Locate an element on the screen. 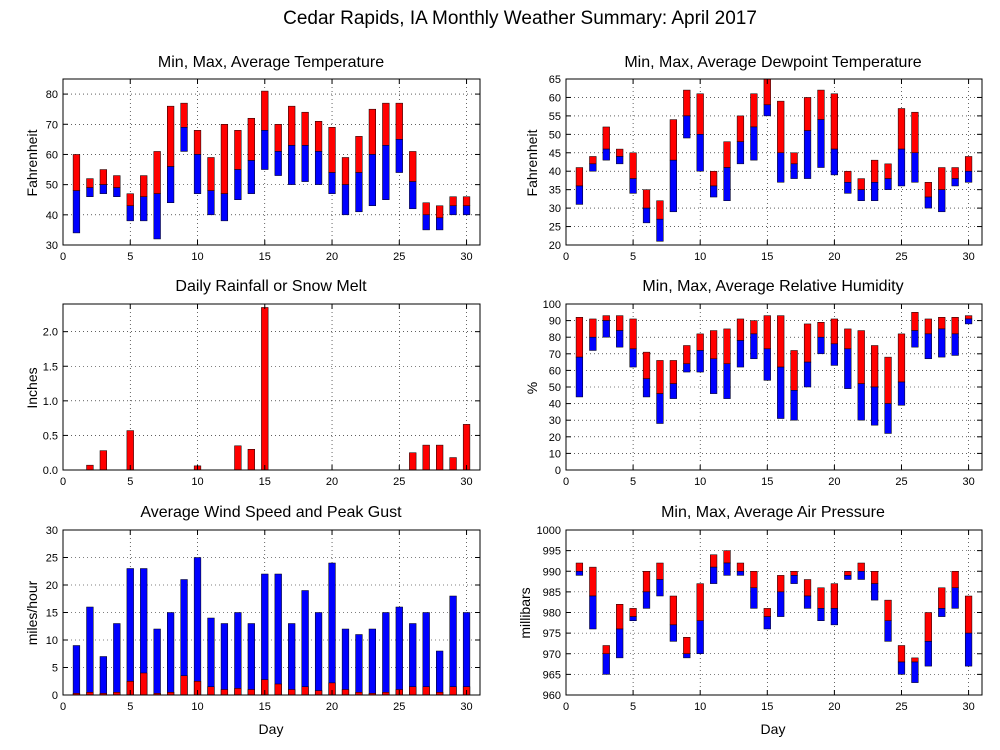 This screenshot has height=750, width=1000. pressure-ytick-label: 960 is located at coordinates (552, 696).